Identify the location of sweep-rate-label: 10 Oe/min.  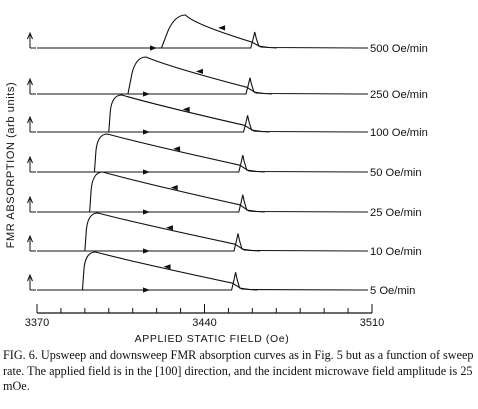
(396, 252).